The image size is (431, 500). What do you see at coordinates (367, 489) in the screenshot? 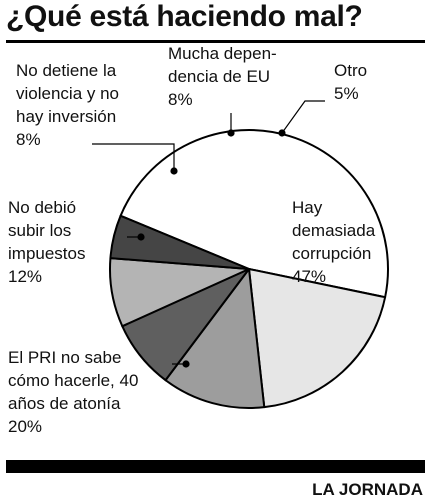
I see `source-credit: LA JORNADA` at bounding box center [367, 489].